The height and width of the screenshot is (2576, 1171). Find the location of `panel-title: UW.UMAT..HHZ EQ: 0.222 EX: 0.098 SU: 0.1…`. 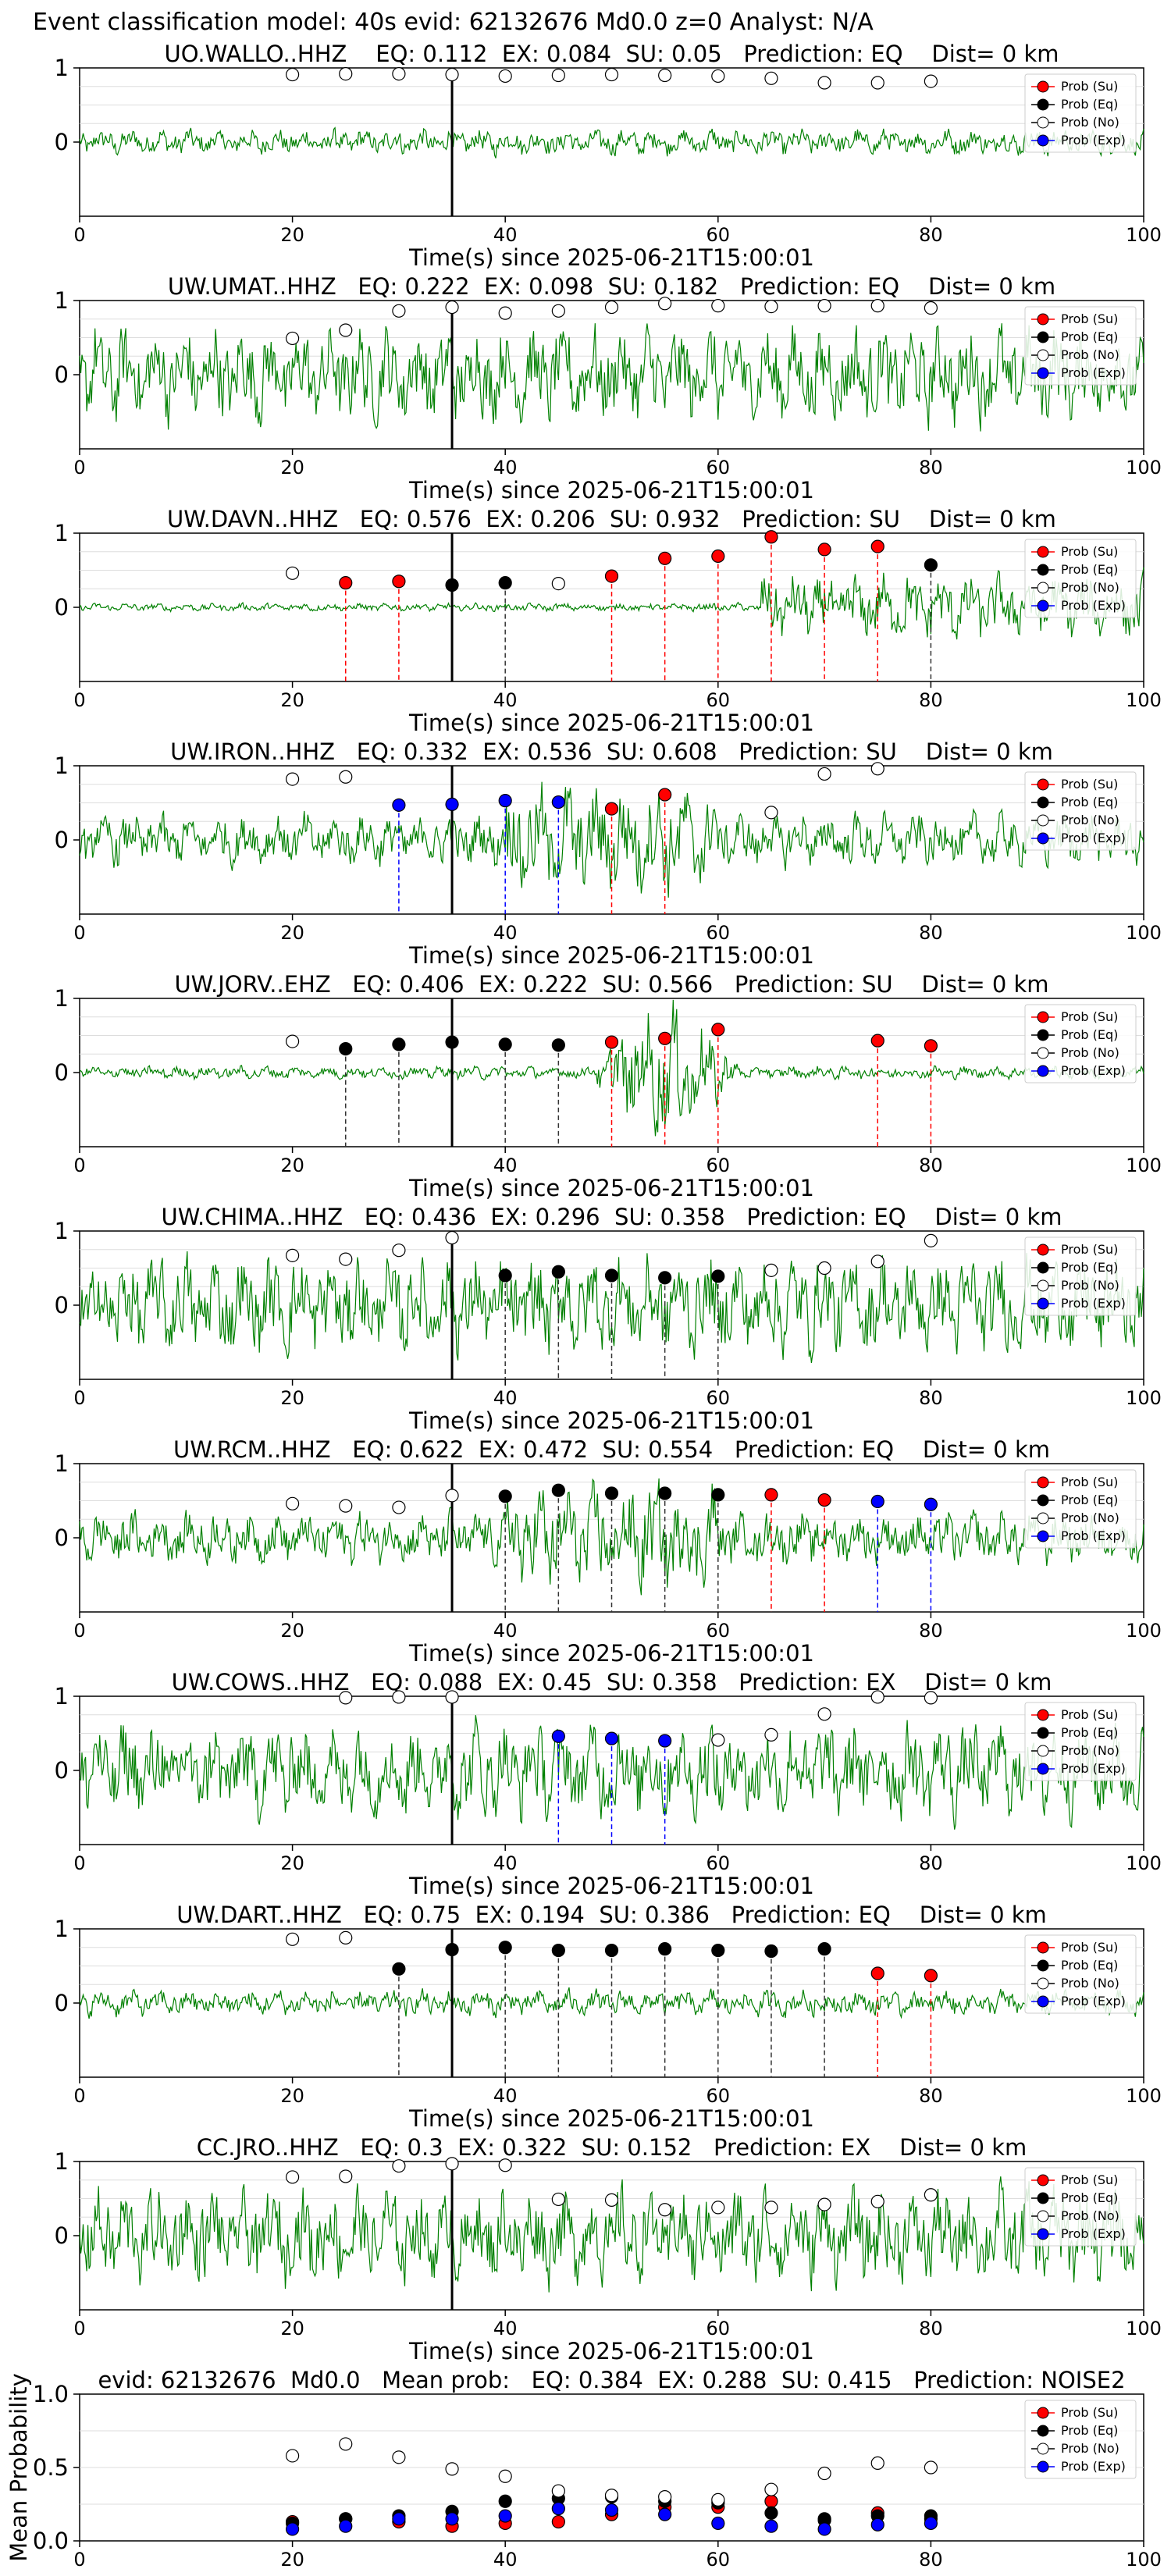

panel-title: UW.UMAT..HHZ EQ: 0.222 EX: 0.098 SU: 0.1… is located at coordinates (611, 286).